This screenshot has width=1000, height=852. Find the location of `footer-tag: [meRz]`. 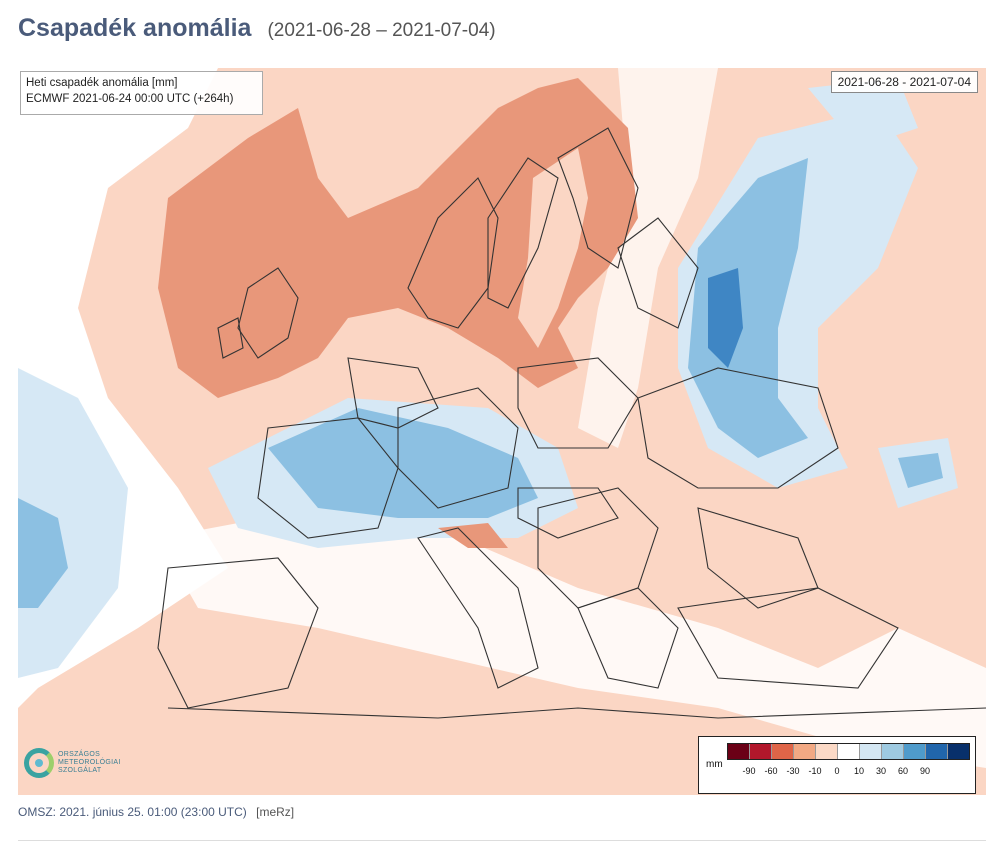

footer-tag: [meRz] is located at coordinates (275, 812).